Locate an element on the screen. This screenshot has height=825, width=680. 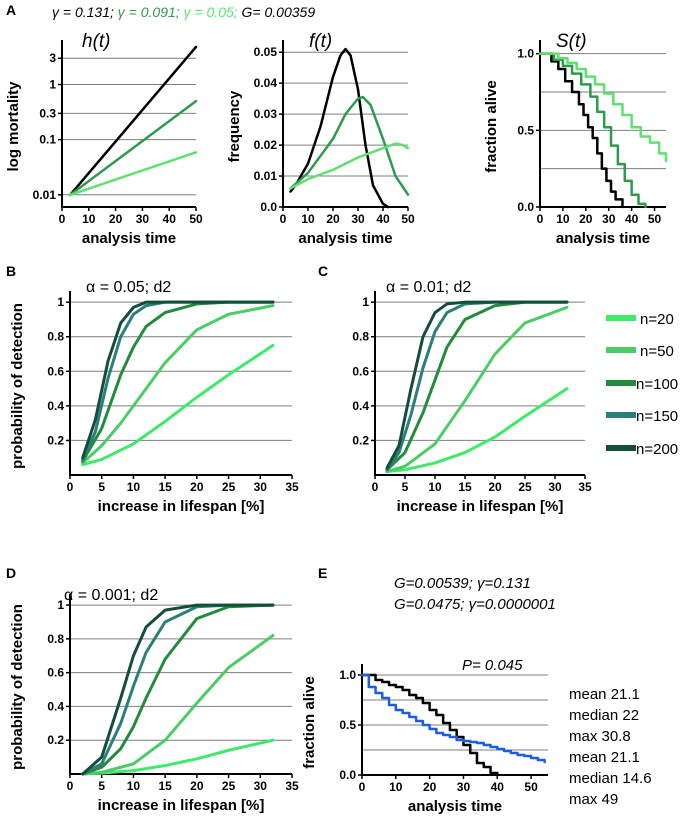
chart-title: α = 0.01; d2 is located at coordinates (428, 287).